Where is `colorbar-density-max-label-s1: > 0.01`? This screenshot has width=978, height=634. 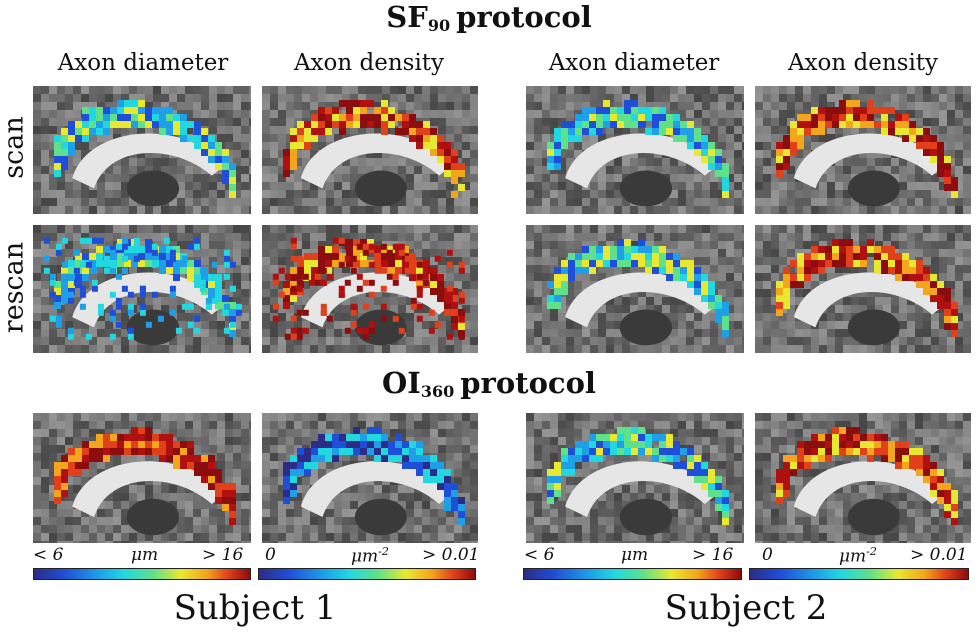 colorbar-density-max-label-s1: > 0.01 is located at coordinates (451, 555).